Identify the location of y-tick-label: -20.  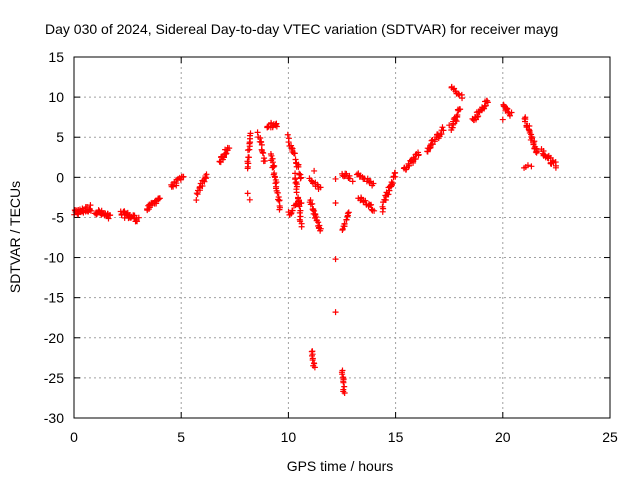
(54, 338).